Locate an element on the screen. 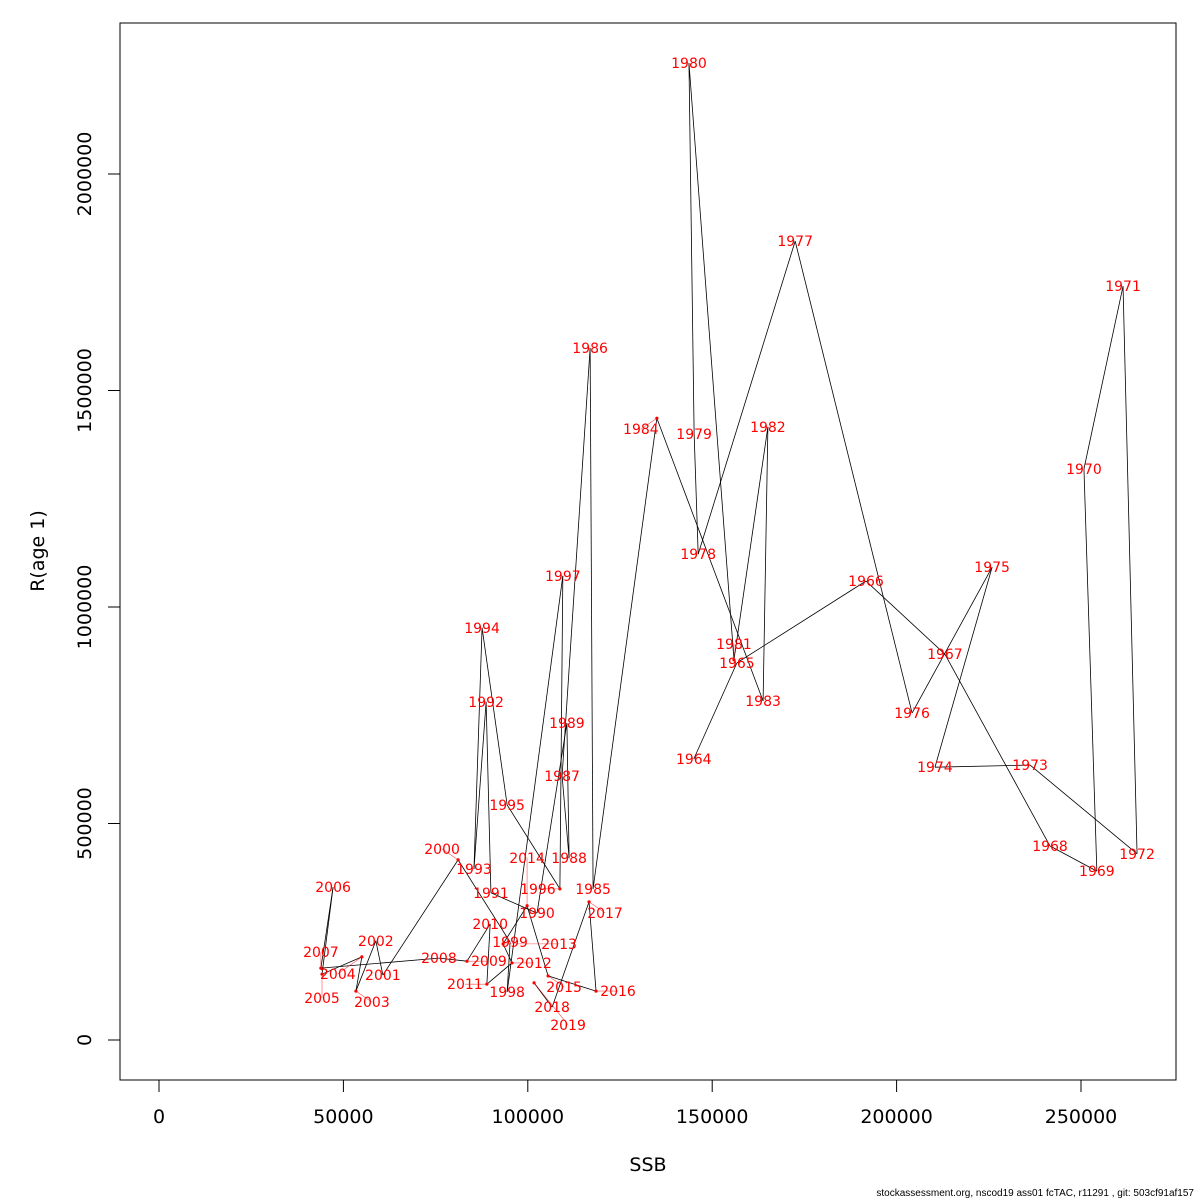 The height and width of the screenshot is (1200, 1200). year-label: 1989 is located at coordinates (567, 724).